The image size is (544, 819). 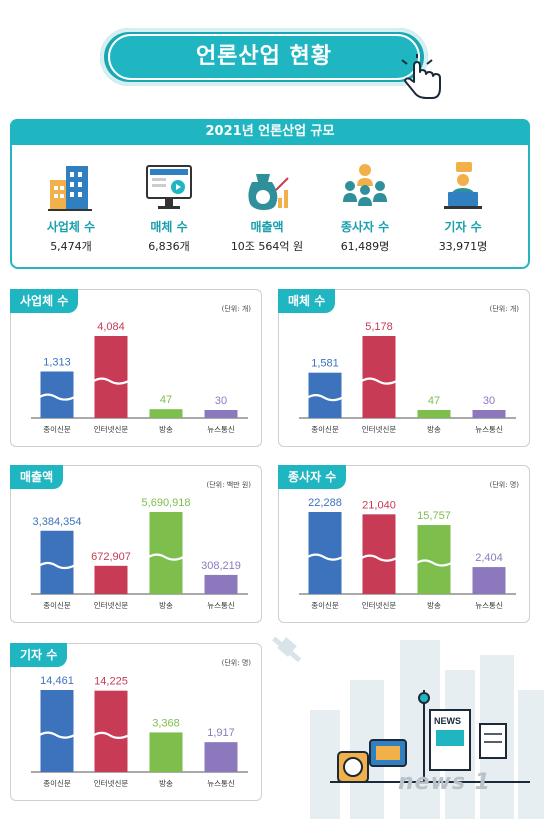 I want to click on summary-item-media: 매체 수 6,836개, so click(x=169, y=210).